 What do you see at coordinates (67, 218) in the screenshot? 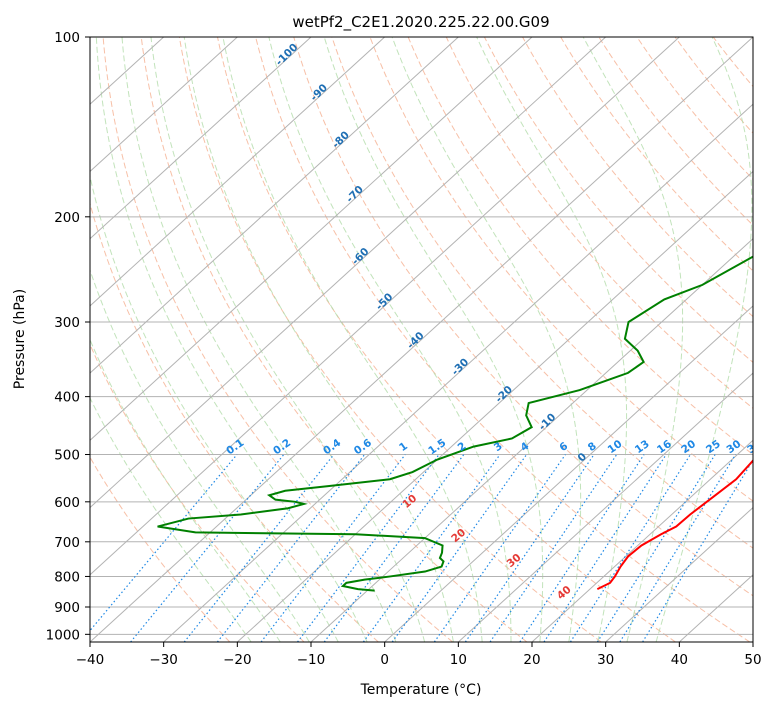
I see `y-tick-label: 200` at bounding box center [67, 218].